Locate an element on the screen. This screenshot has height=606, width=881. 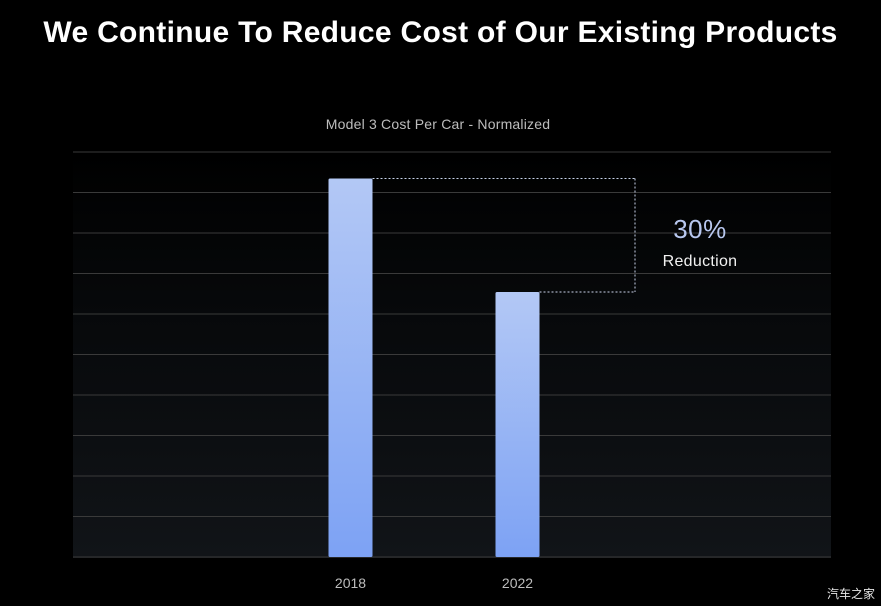
bar-2018 is located at coordinates (350, 367).